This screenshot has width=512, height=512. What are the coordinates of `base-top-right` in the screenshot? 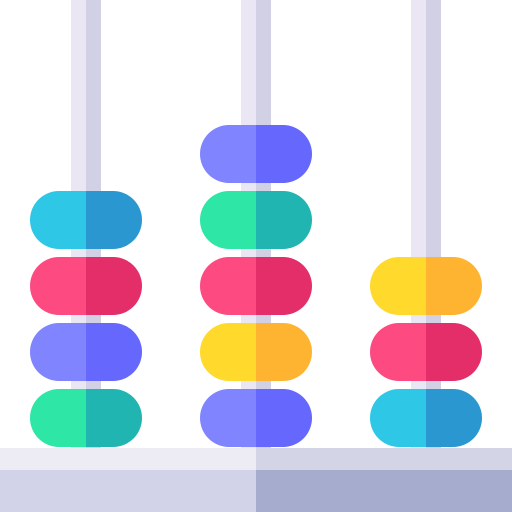 It's located at (384, 459).